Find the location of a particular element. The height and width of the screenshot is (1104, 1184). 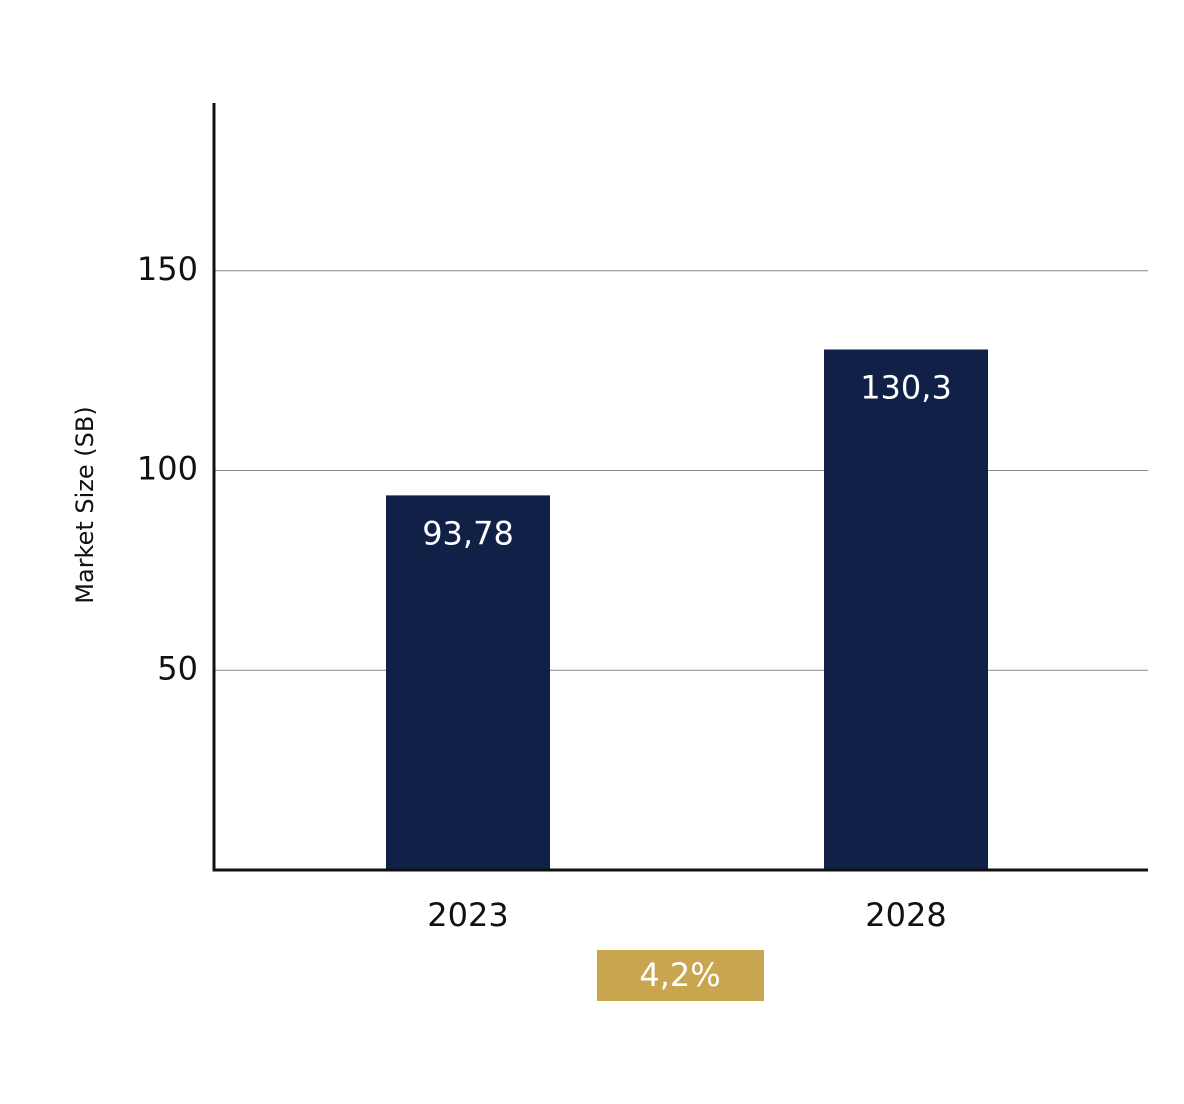

x-tick-label: 2028 is located at coordinates (905, 915).